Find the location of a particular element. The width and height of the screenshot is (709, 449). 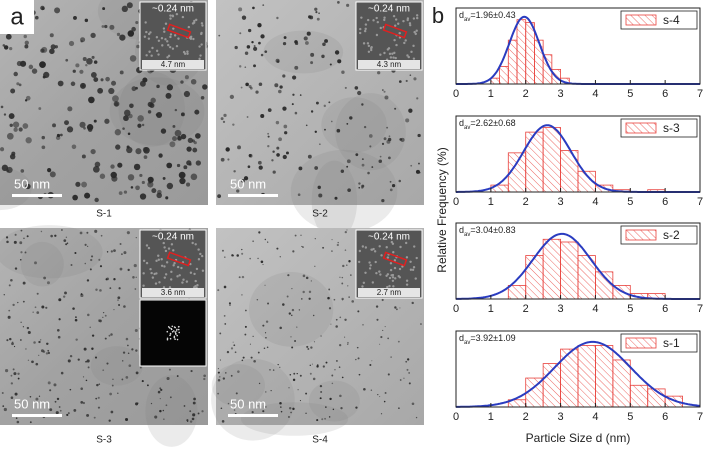

texture is located at coordinates (253, 399).